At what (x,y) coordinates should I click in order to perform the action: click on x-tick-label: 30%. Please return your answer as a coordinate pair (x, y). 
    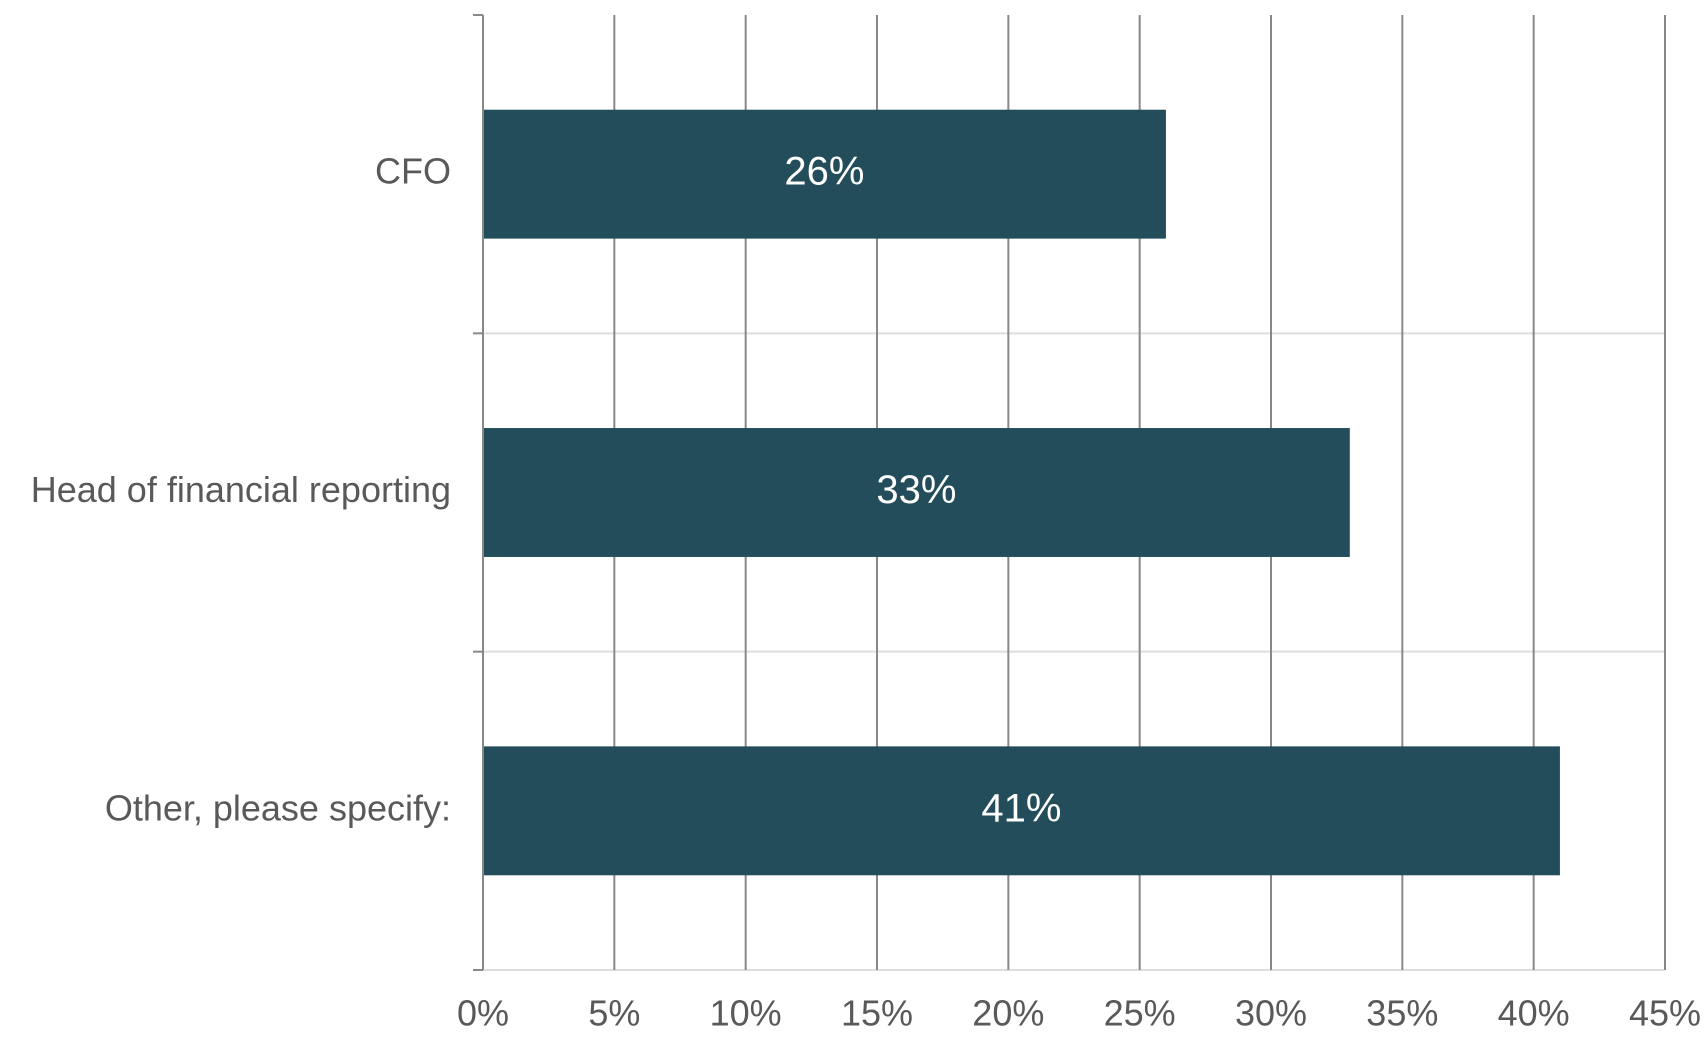
    Looking at the image, I should click on (1271, 1013).